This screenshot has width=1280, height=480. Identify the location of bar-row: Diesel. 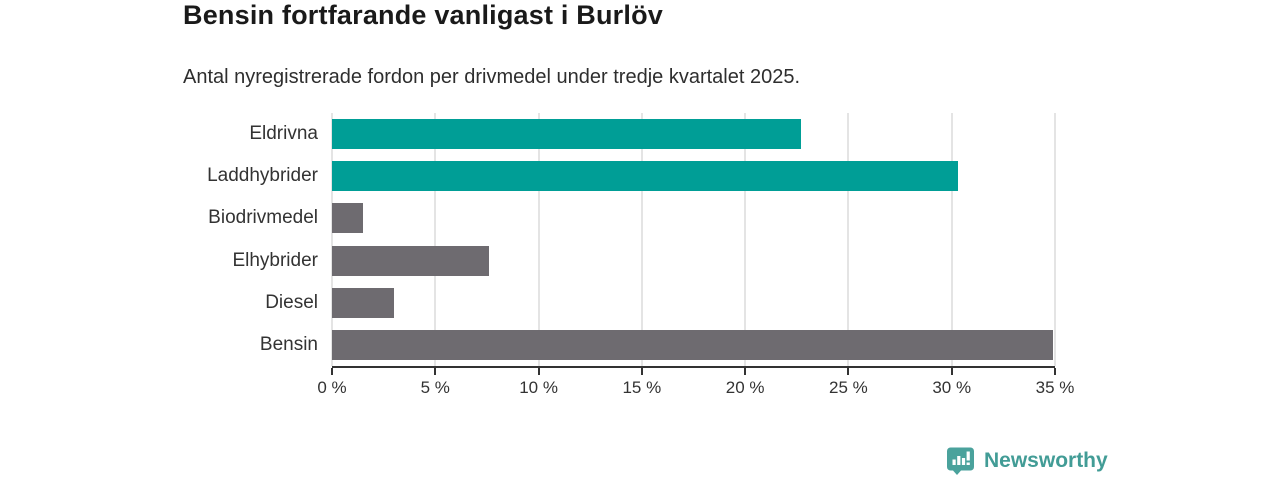
(660, 303).